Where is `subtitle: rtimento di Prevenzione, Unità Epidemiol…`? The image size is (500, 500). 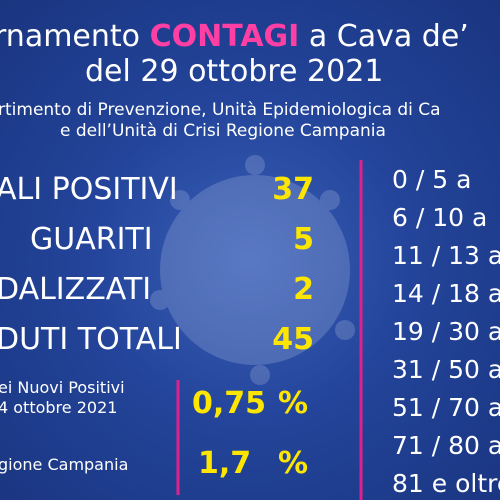
subtitle: rtimento di Prevenzione, Unità Epidemiol… is located at coordinates (220, 110).